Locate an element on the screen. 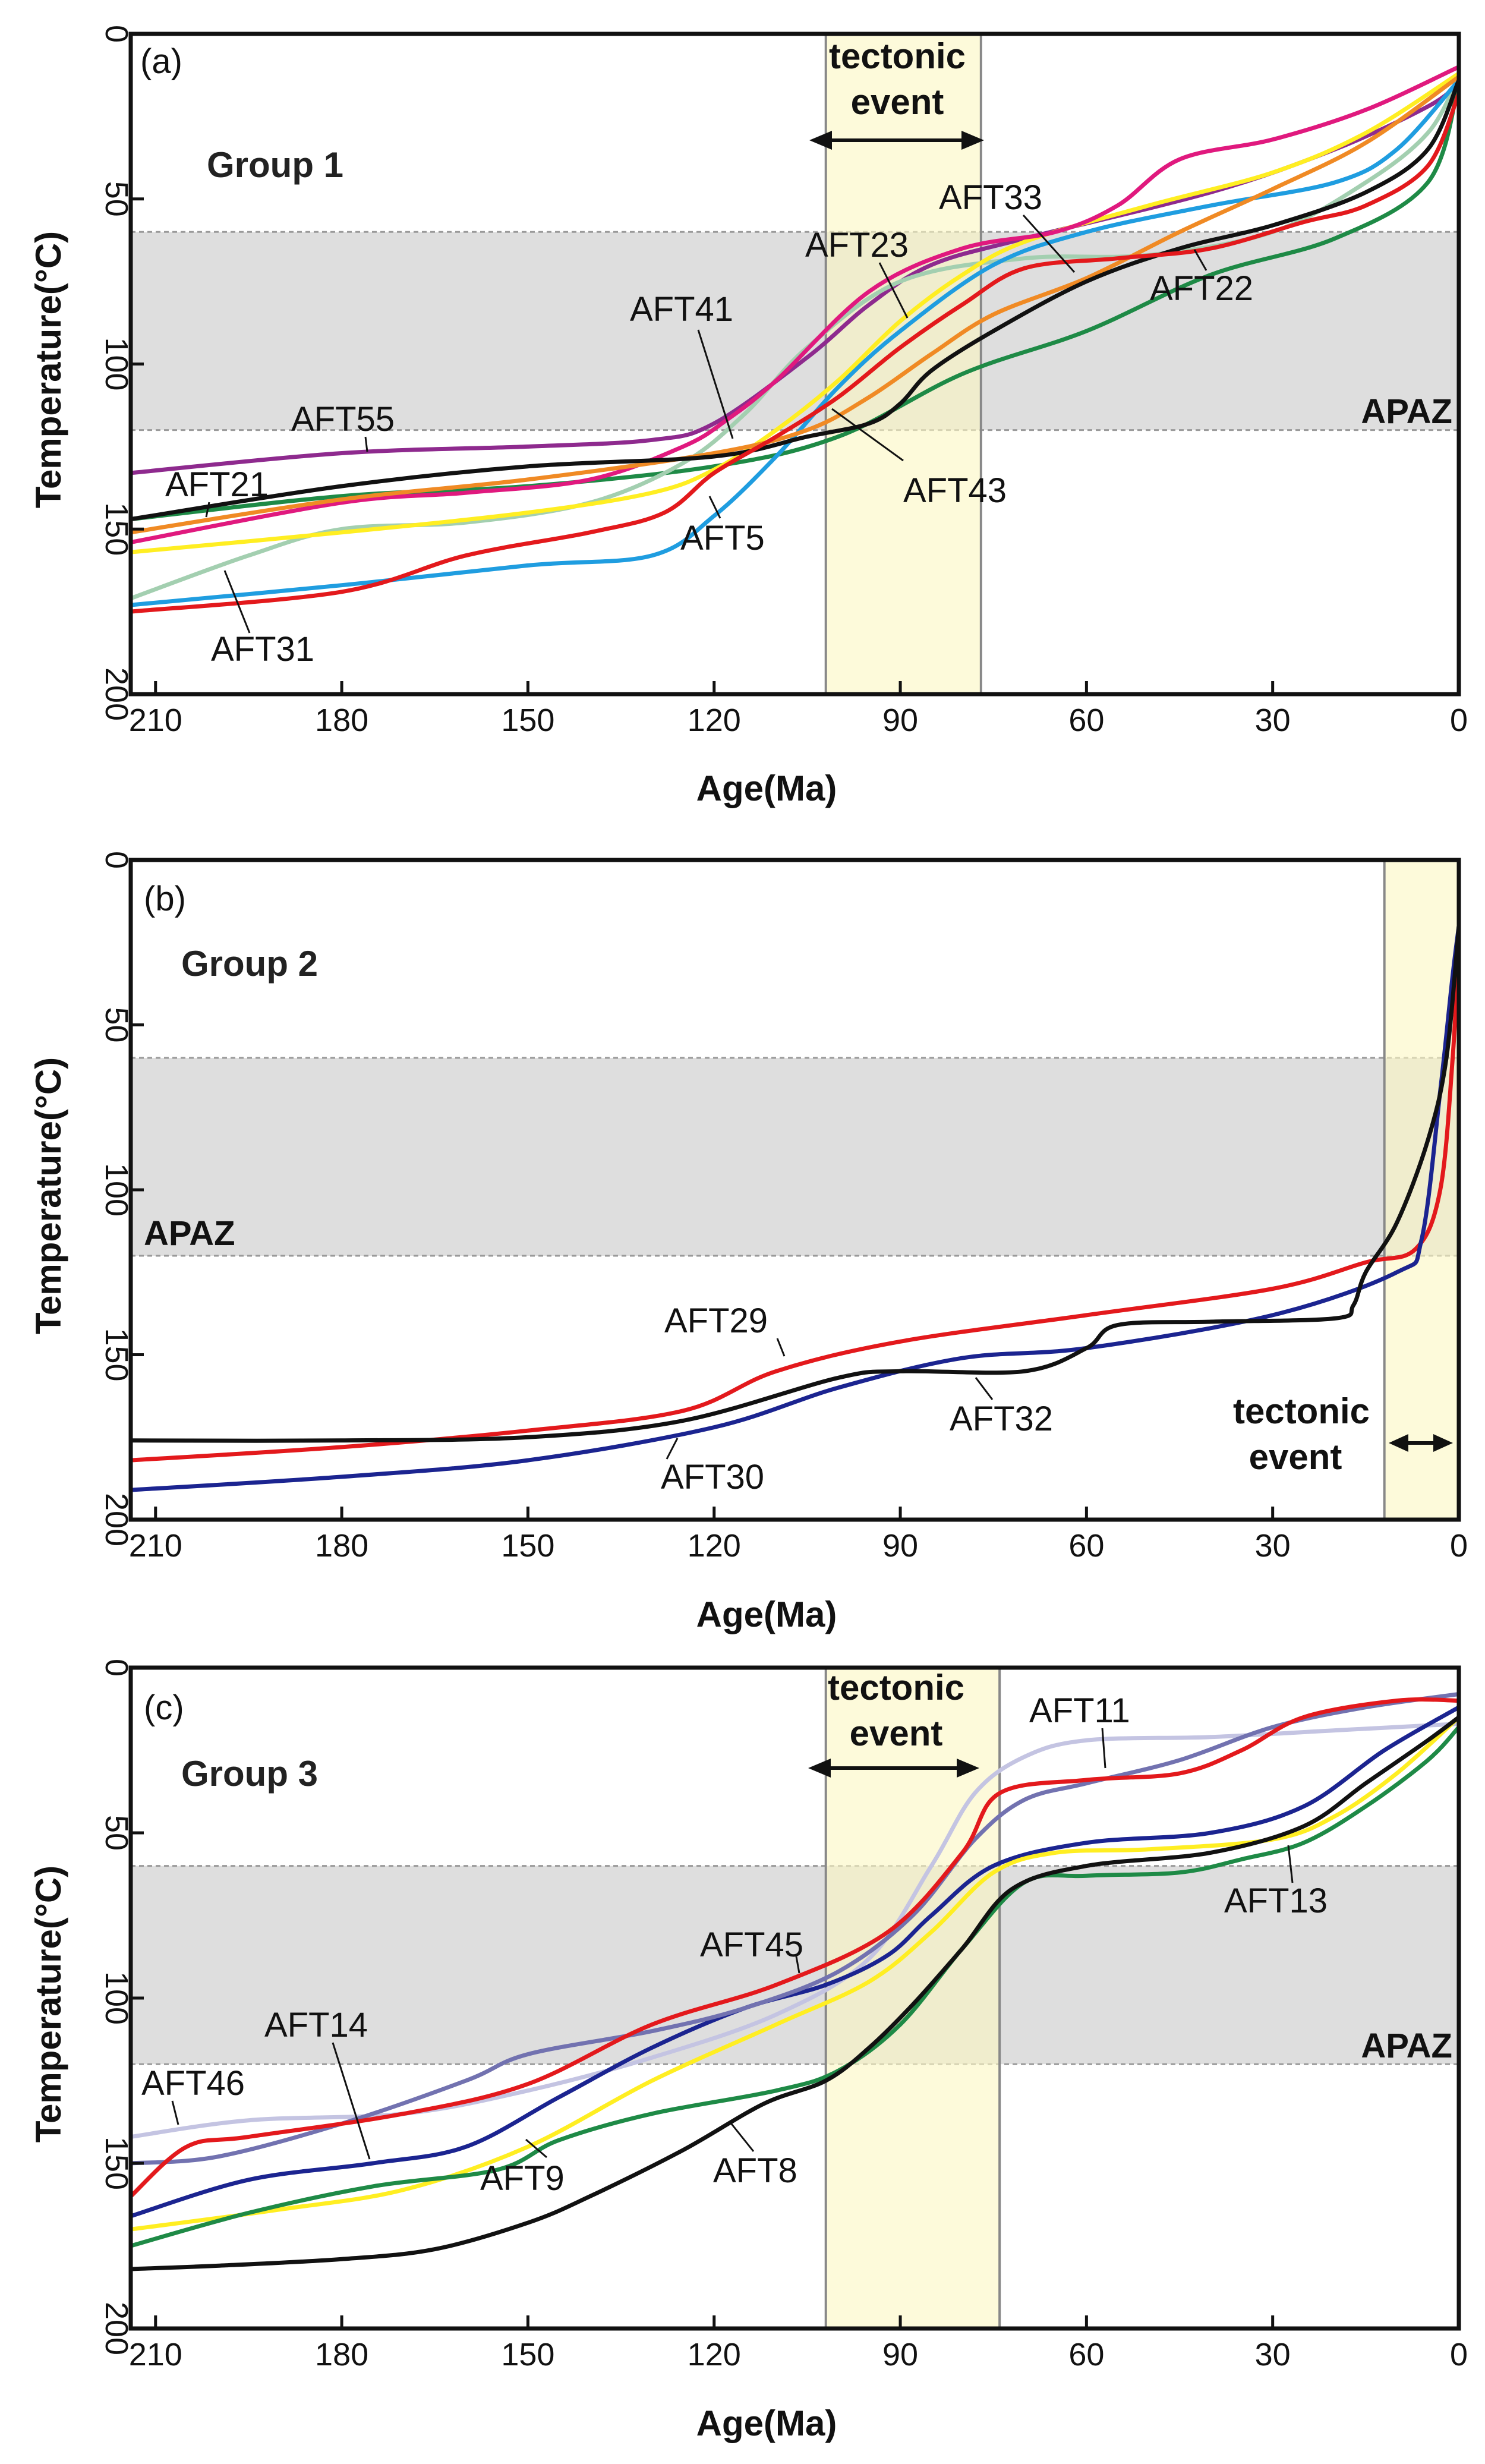 The height and width of the screenshot is (2464, 1485). panel-b-xtick-label-180: 180 is located at coordinates (341, 1546).